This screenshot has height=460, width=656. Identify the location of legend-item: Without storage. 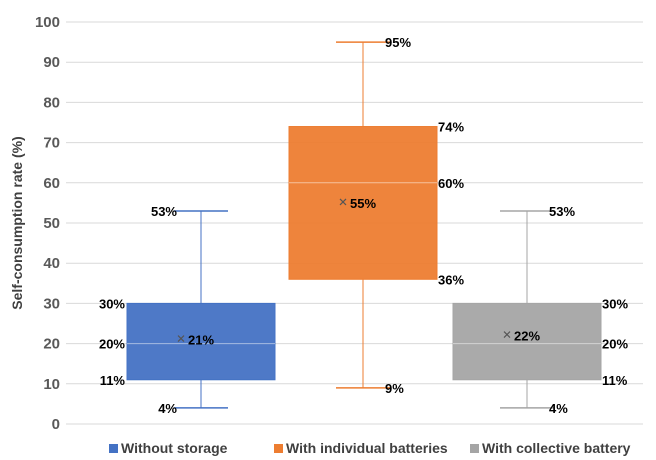
(168, 448).